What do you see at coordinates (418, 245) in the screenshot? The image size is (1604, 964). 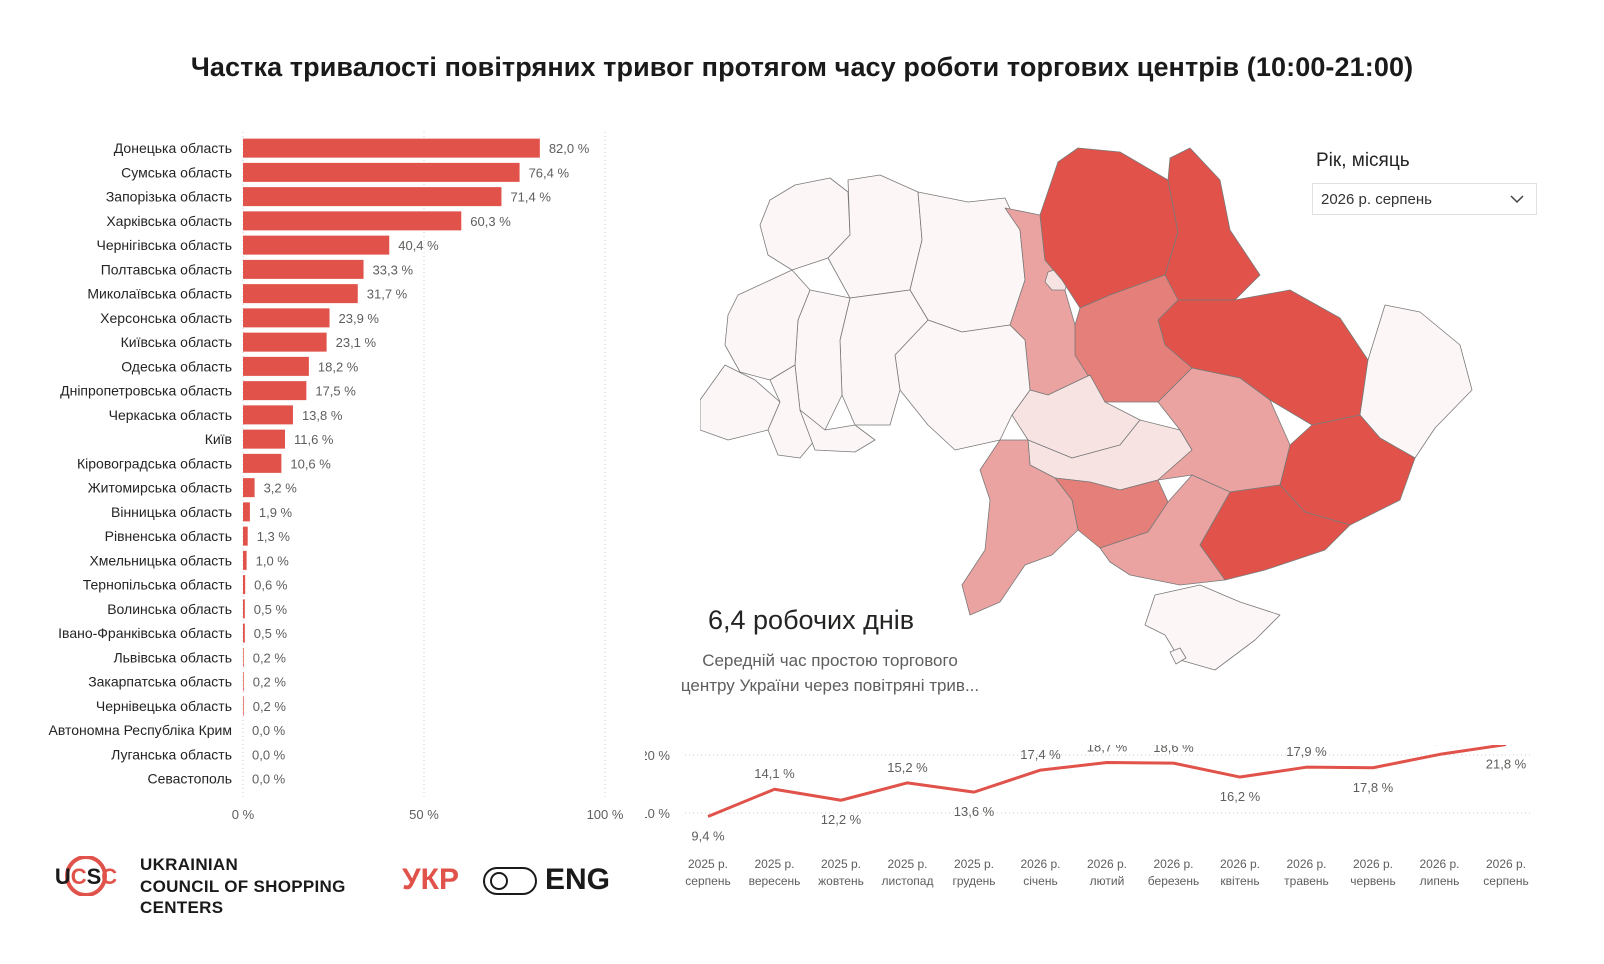 I see `bar-value-label: 40,4 %` at bounding box center [418, 245].